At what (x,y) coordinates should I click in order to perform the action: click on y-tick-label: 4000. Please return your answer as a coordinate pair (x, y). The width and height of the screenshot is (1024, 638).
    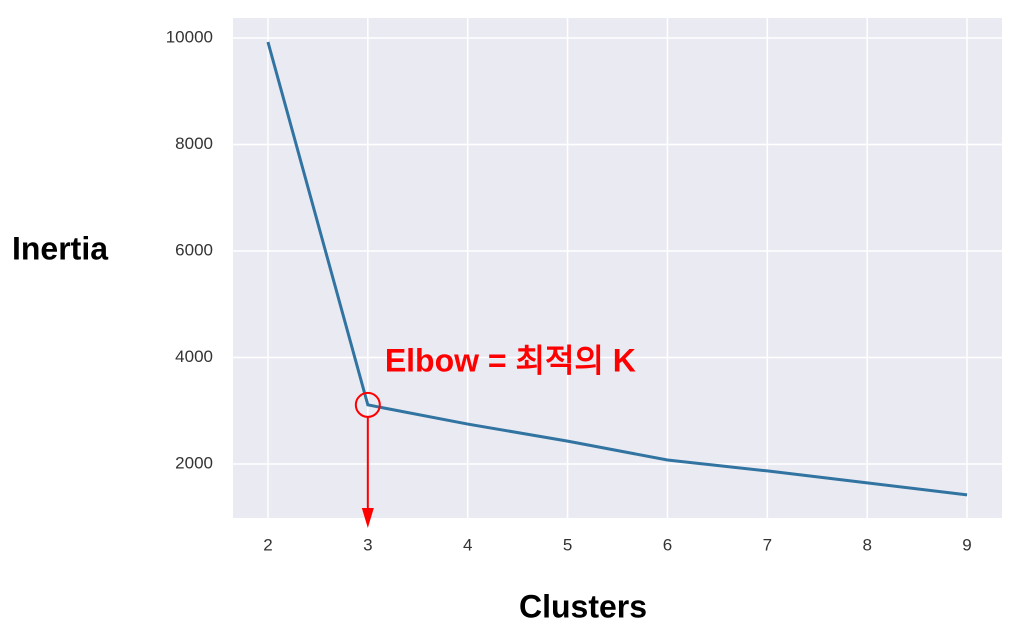
    Looking at the image, I should click on (194, 356).